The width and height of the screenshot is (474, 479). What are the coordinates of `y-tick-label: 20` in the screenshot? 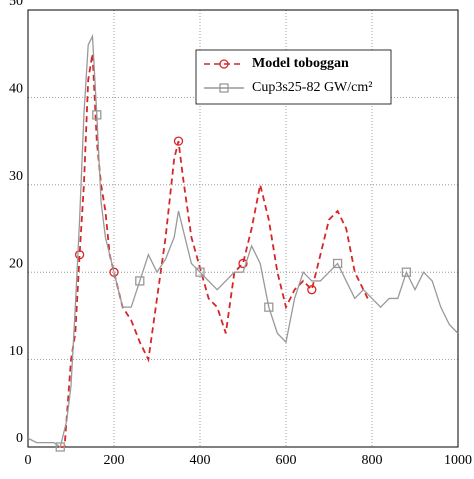 It's located at (16, 263).